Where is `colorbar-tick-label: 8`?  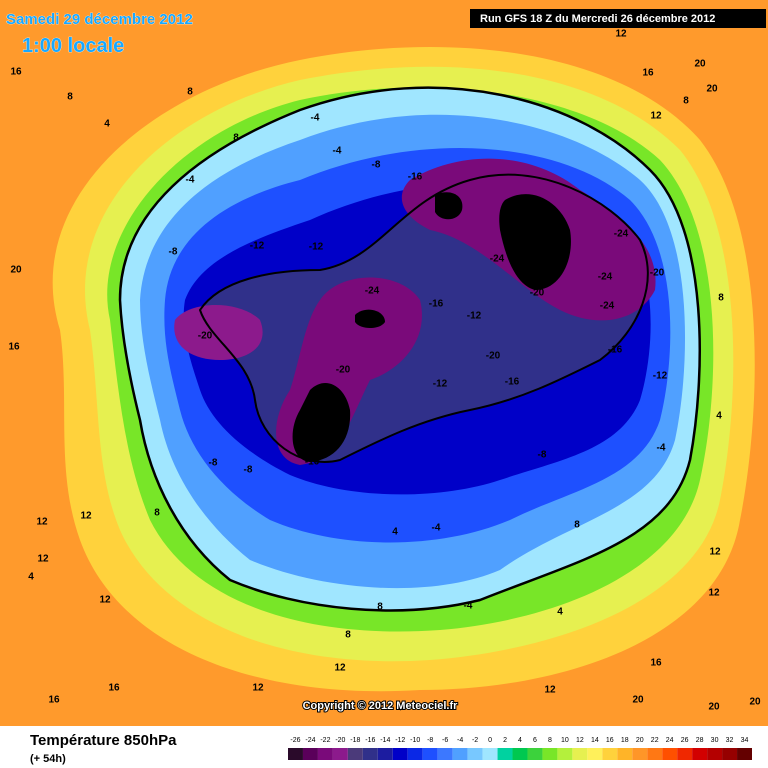
colorbar-tick-label: 8 is located at coordinates (550, 740).